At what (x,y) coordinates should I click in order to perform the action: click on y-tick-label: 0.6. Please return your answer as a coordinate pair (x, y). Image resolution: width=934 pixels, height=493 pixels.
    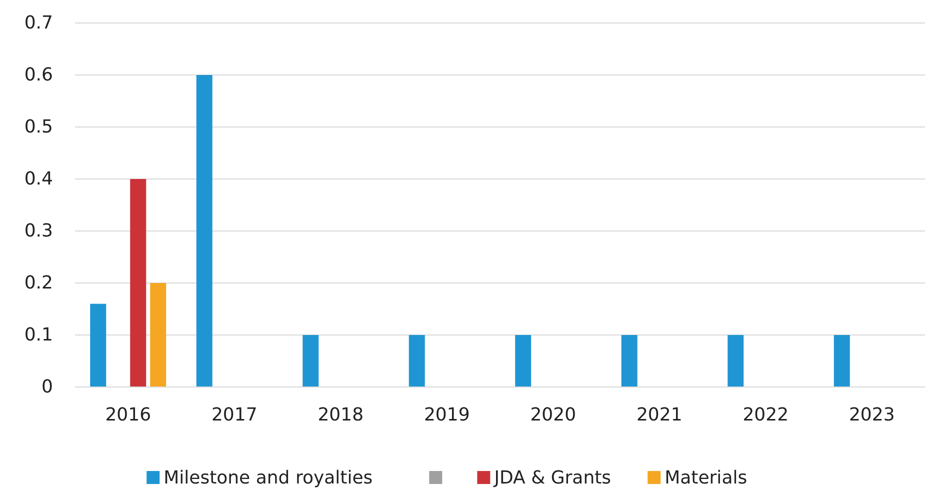
    Looking at the image, I should click on (38, 75).